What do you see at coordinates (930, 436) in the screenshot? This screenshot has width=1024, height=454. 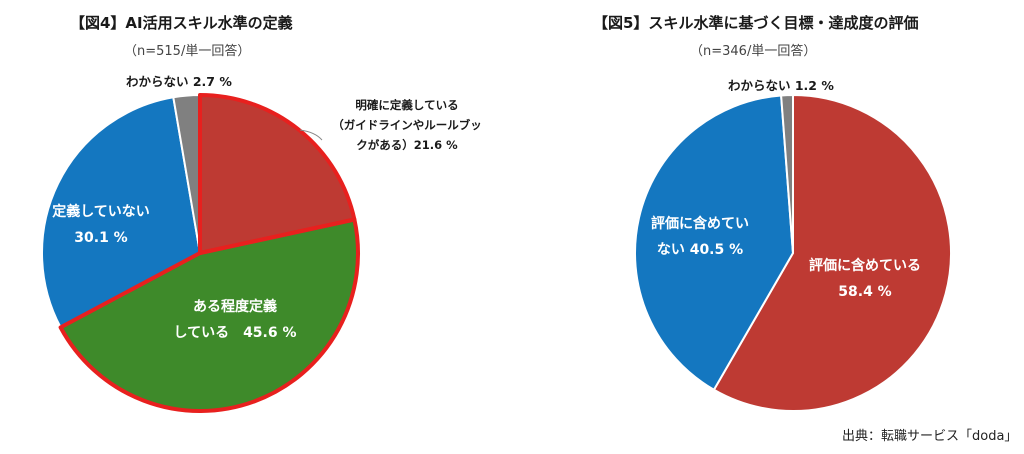 I see `source-credit: 出典：転職サービス「doda」` at bounding box center [930, 436].